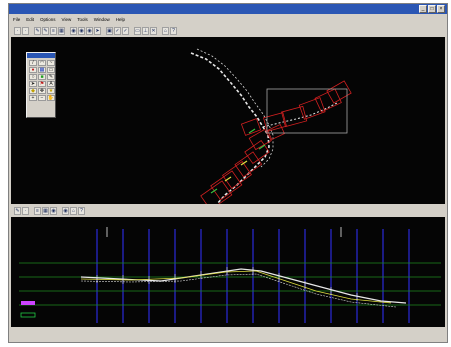  I want to click on title-bar: _ □ ×, so click(228, 9).